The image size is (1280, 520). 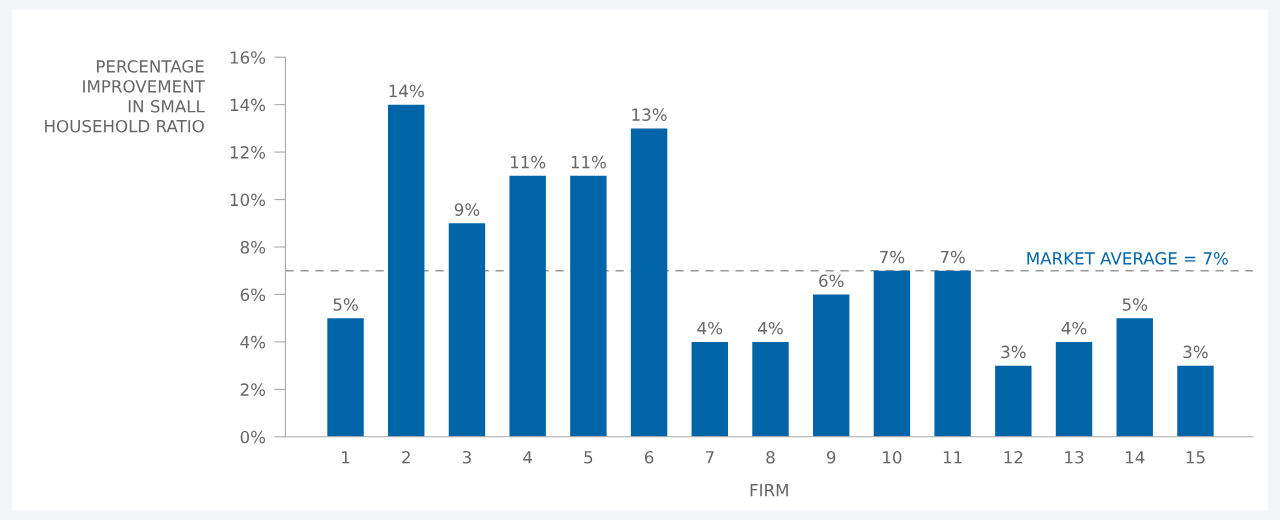 What do you see at coordinates (466, 457) in the screenshot?
I see `x-tick-label: 3` at bounding box center [466, 457].